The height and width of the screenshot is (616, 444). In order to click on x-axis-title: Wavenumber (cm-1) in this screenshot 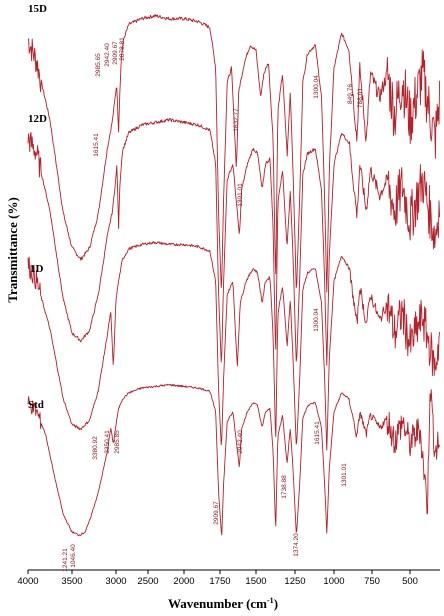, I will do `click(223, 603)`.